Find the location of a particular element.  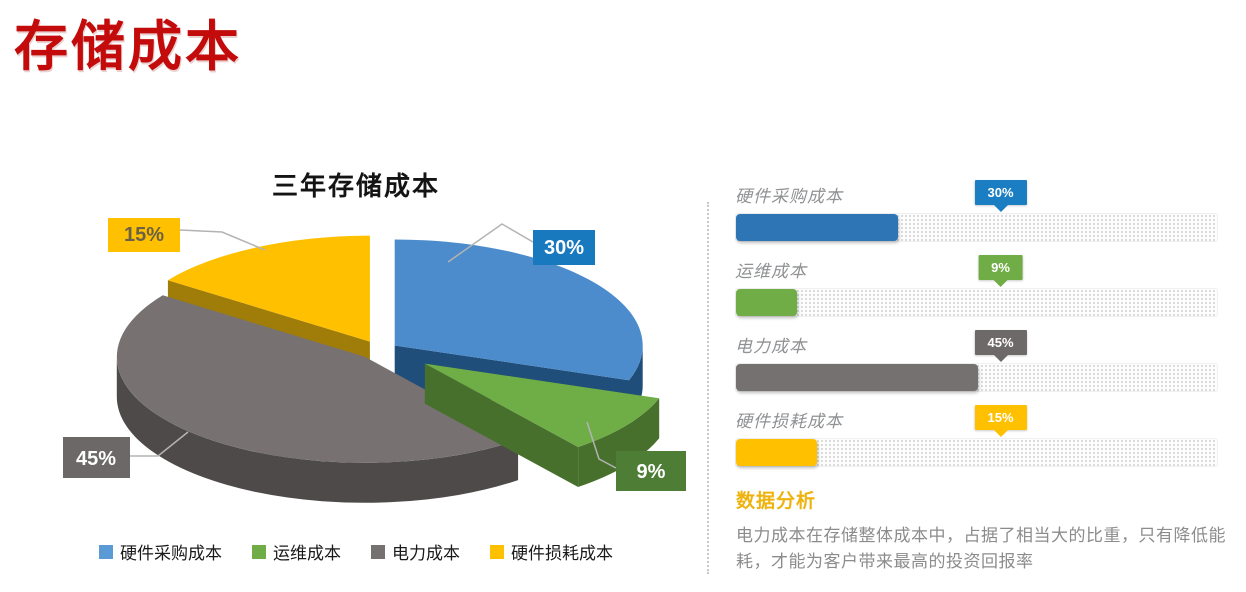

bar-row-3: 硬件损耗成本 15% is located at coordinates (976, 436).